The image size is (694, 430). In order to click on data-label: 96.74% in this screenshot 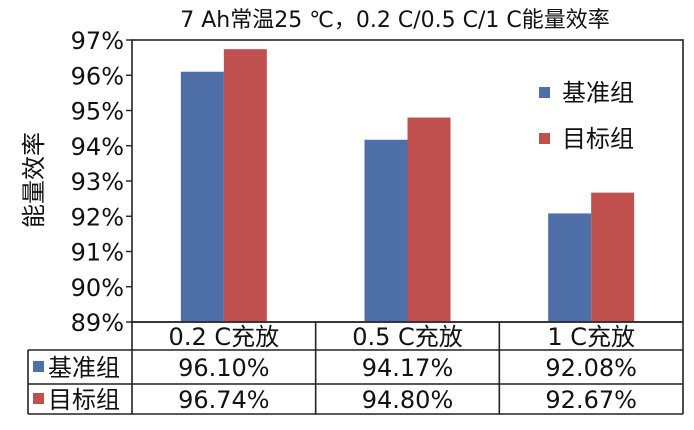, I will do `click(224, 400)`.